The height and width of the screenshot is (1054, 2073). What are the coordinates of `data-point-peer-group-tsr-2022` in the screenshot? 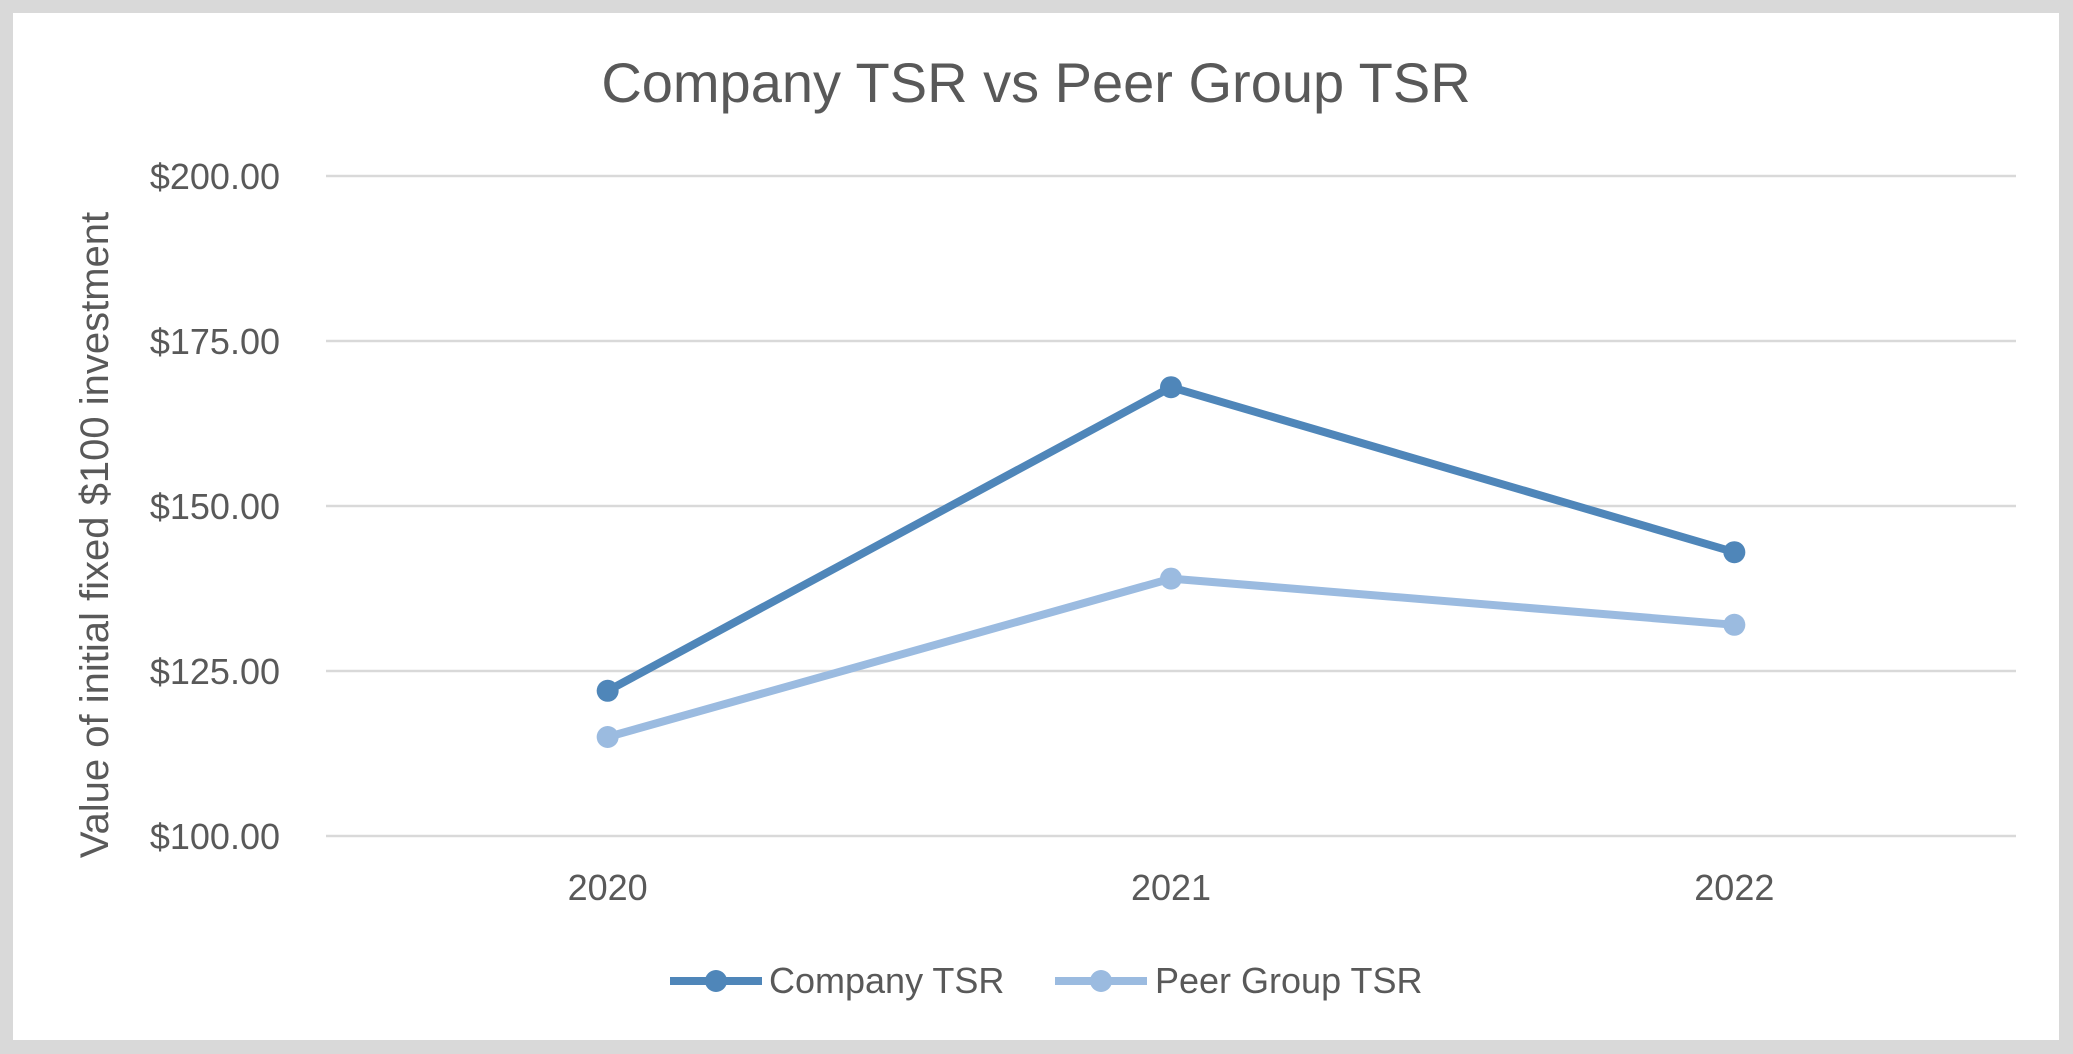 It's located at (1734, 624).